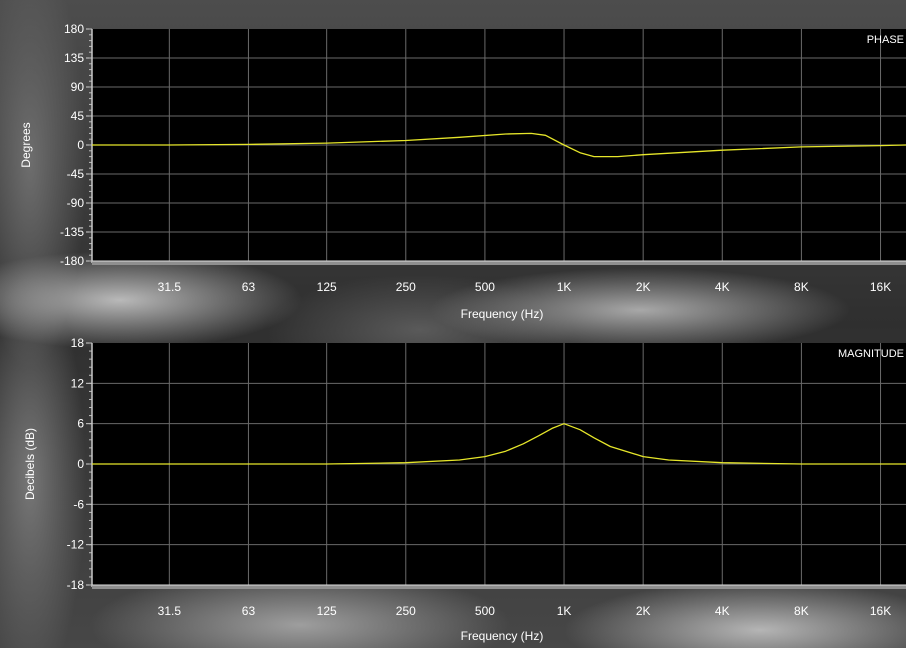 This screenshot has width=906, height=648. Describe the element at coordinates (78, 87) in the screenshot. I see `y-tick-label: 90` at that location.